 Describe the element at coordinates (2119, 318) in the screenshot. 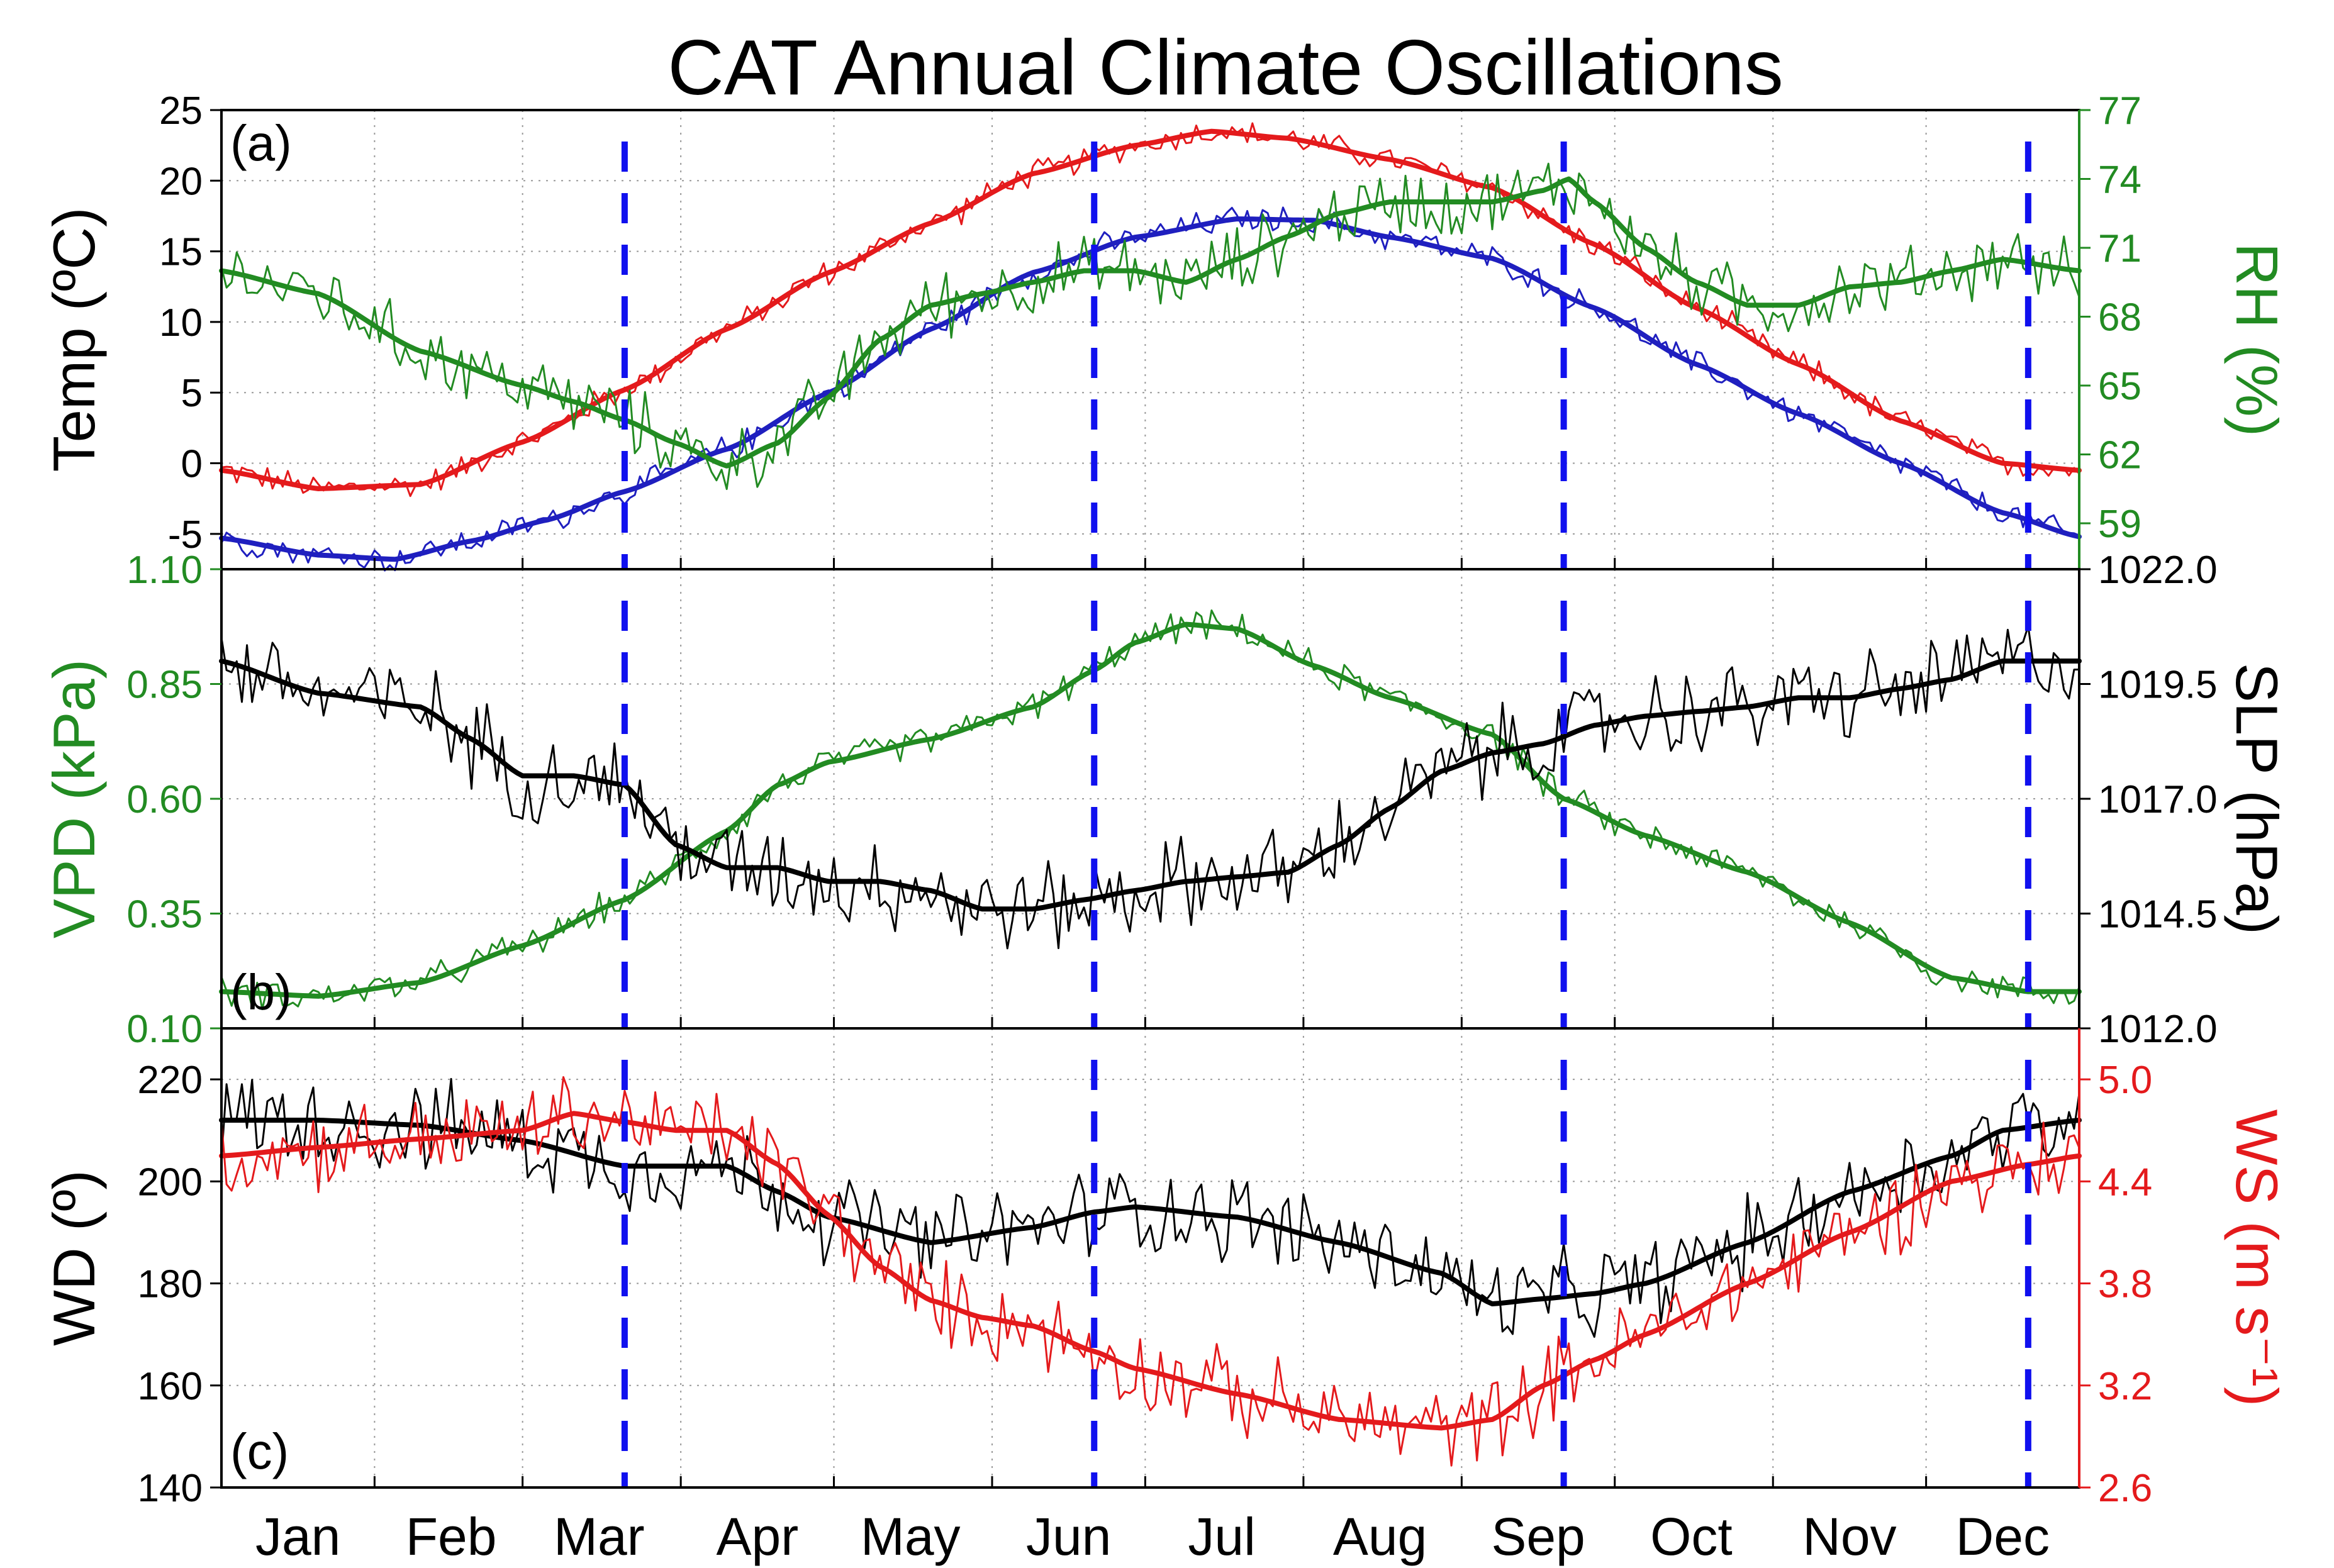

I see `right-axis-tick-label: 68` at that location.